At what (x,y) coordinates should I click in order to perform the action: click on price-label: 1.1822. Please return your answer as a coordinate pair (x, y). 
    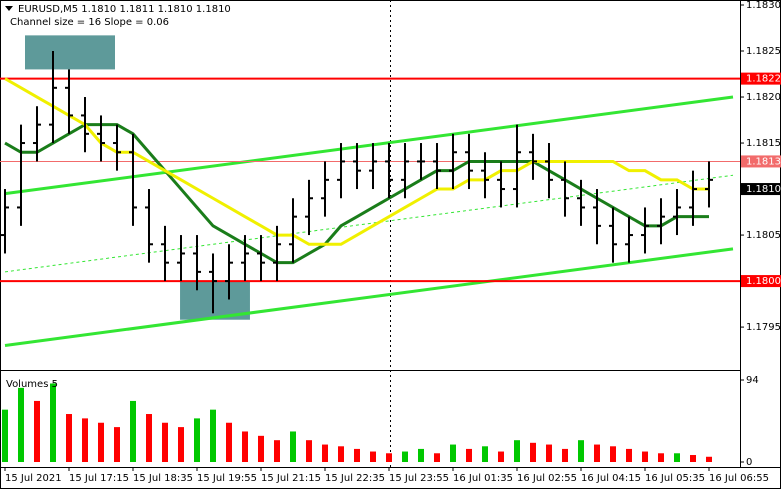
    Looking at the image, I should click on (763, 79).